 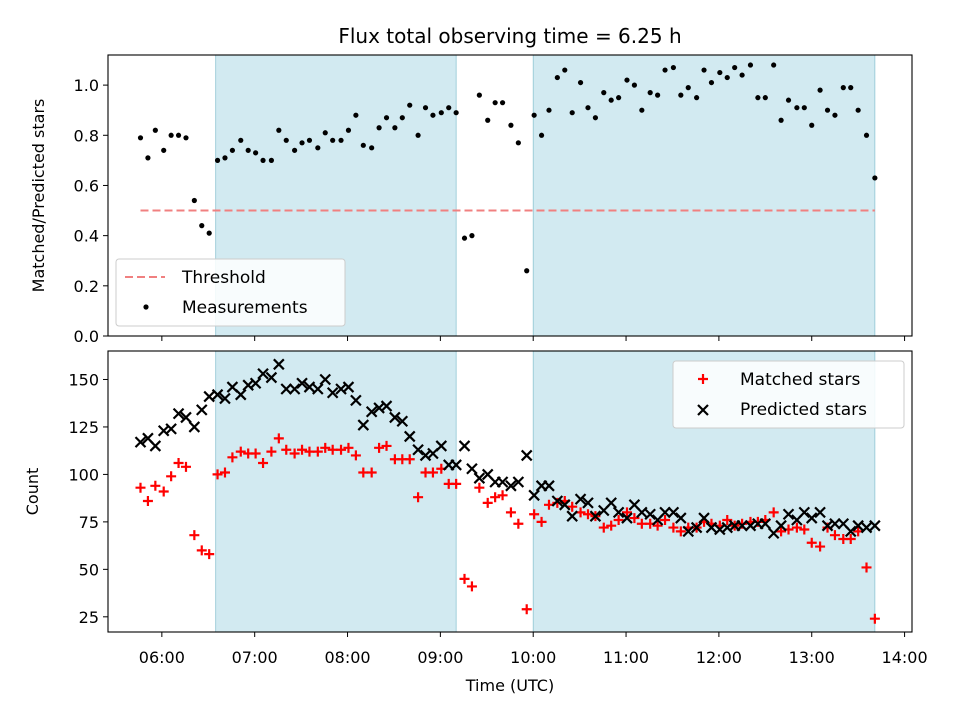 I want to click on legend-matched-label: Matched stars, so click(x=800, y=380).